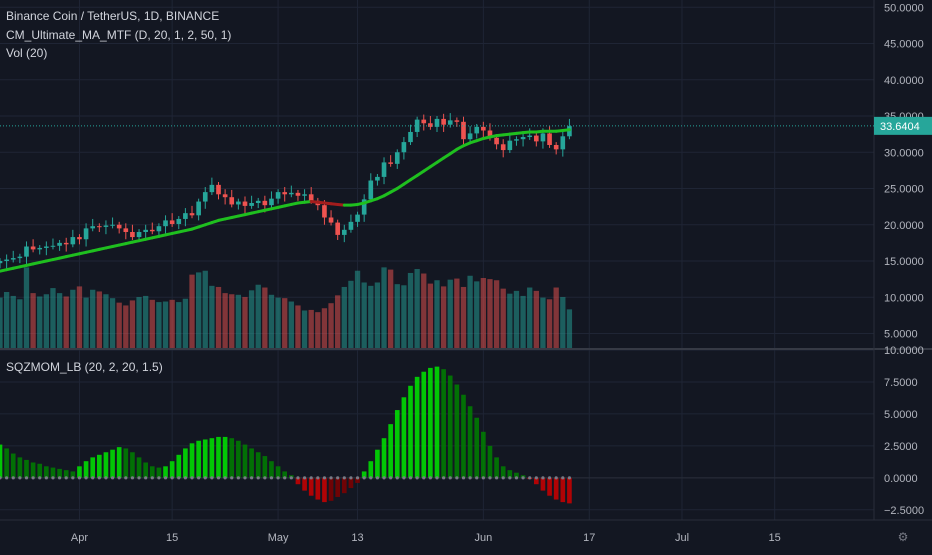 The height and width of the screenshot is (555, 932). What do you see at coordinates (775, 538) in the screenshot?
I see `time-axis-label: 15` at bounding box center [775, 538].